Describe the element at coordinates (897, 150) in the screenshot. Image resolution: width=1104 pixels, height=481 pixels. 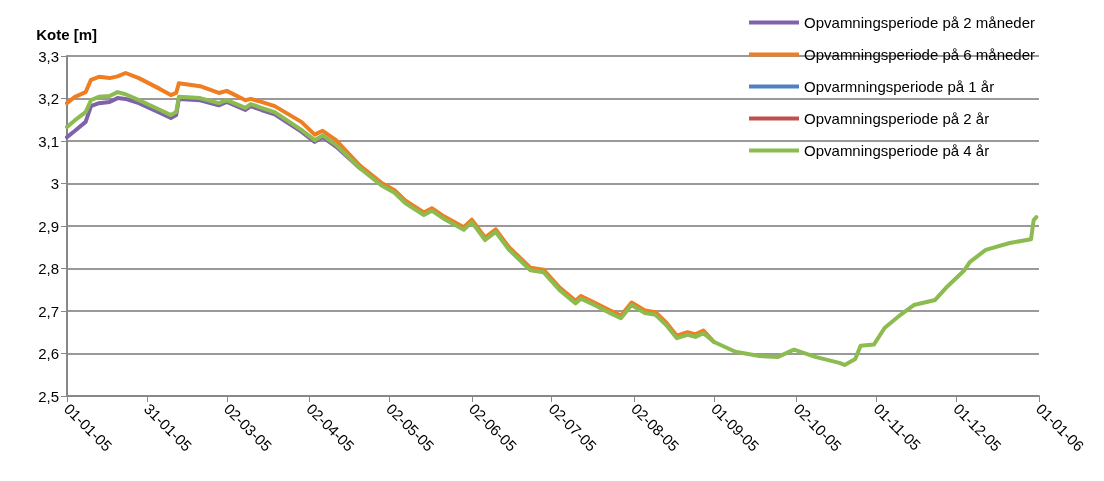
I see `legend-label: Opvamningsperiode på 4 år` at that location.